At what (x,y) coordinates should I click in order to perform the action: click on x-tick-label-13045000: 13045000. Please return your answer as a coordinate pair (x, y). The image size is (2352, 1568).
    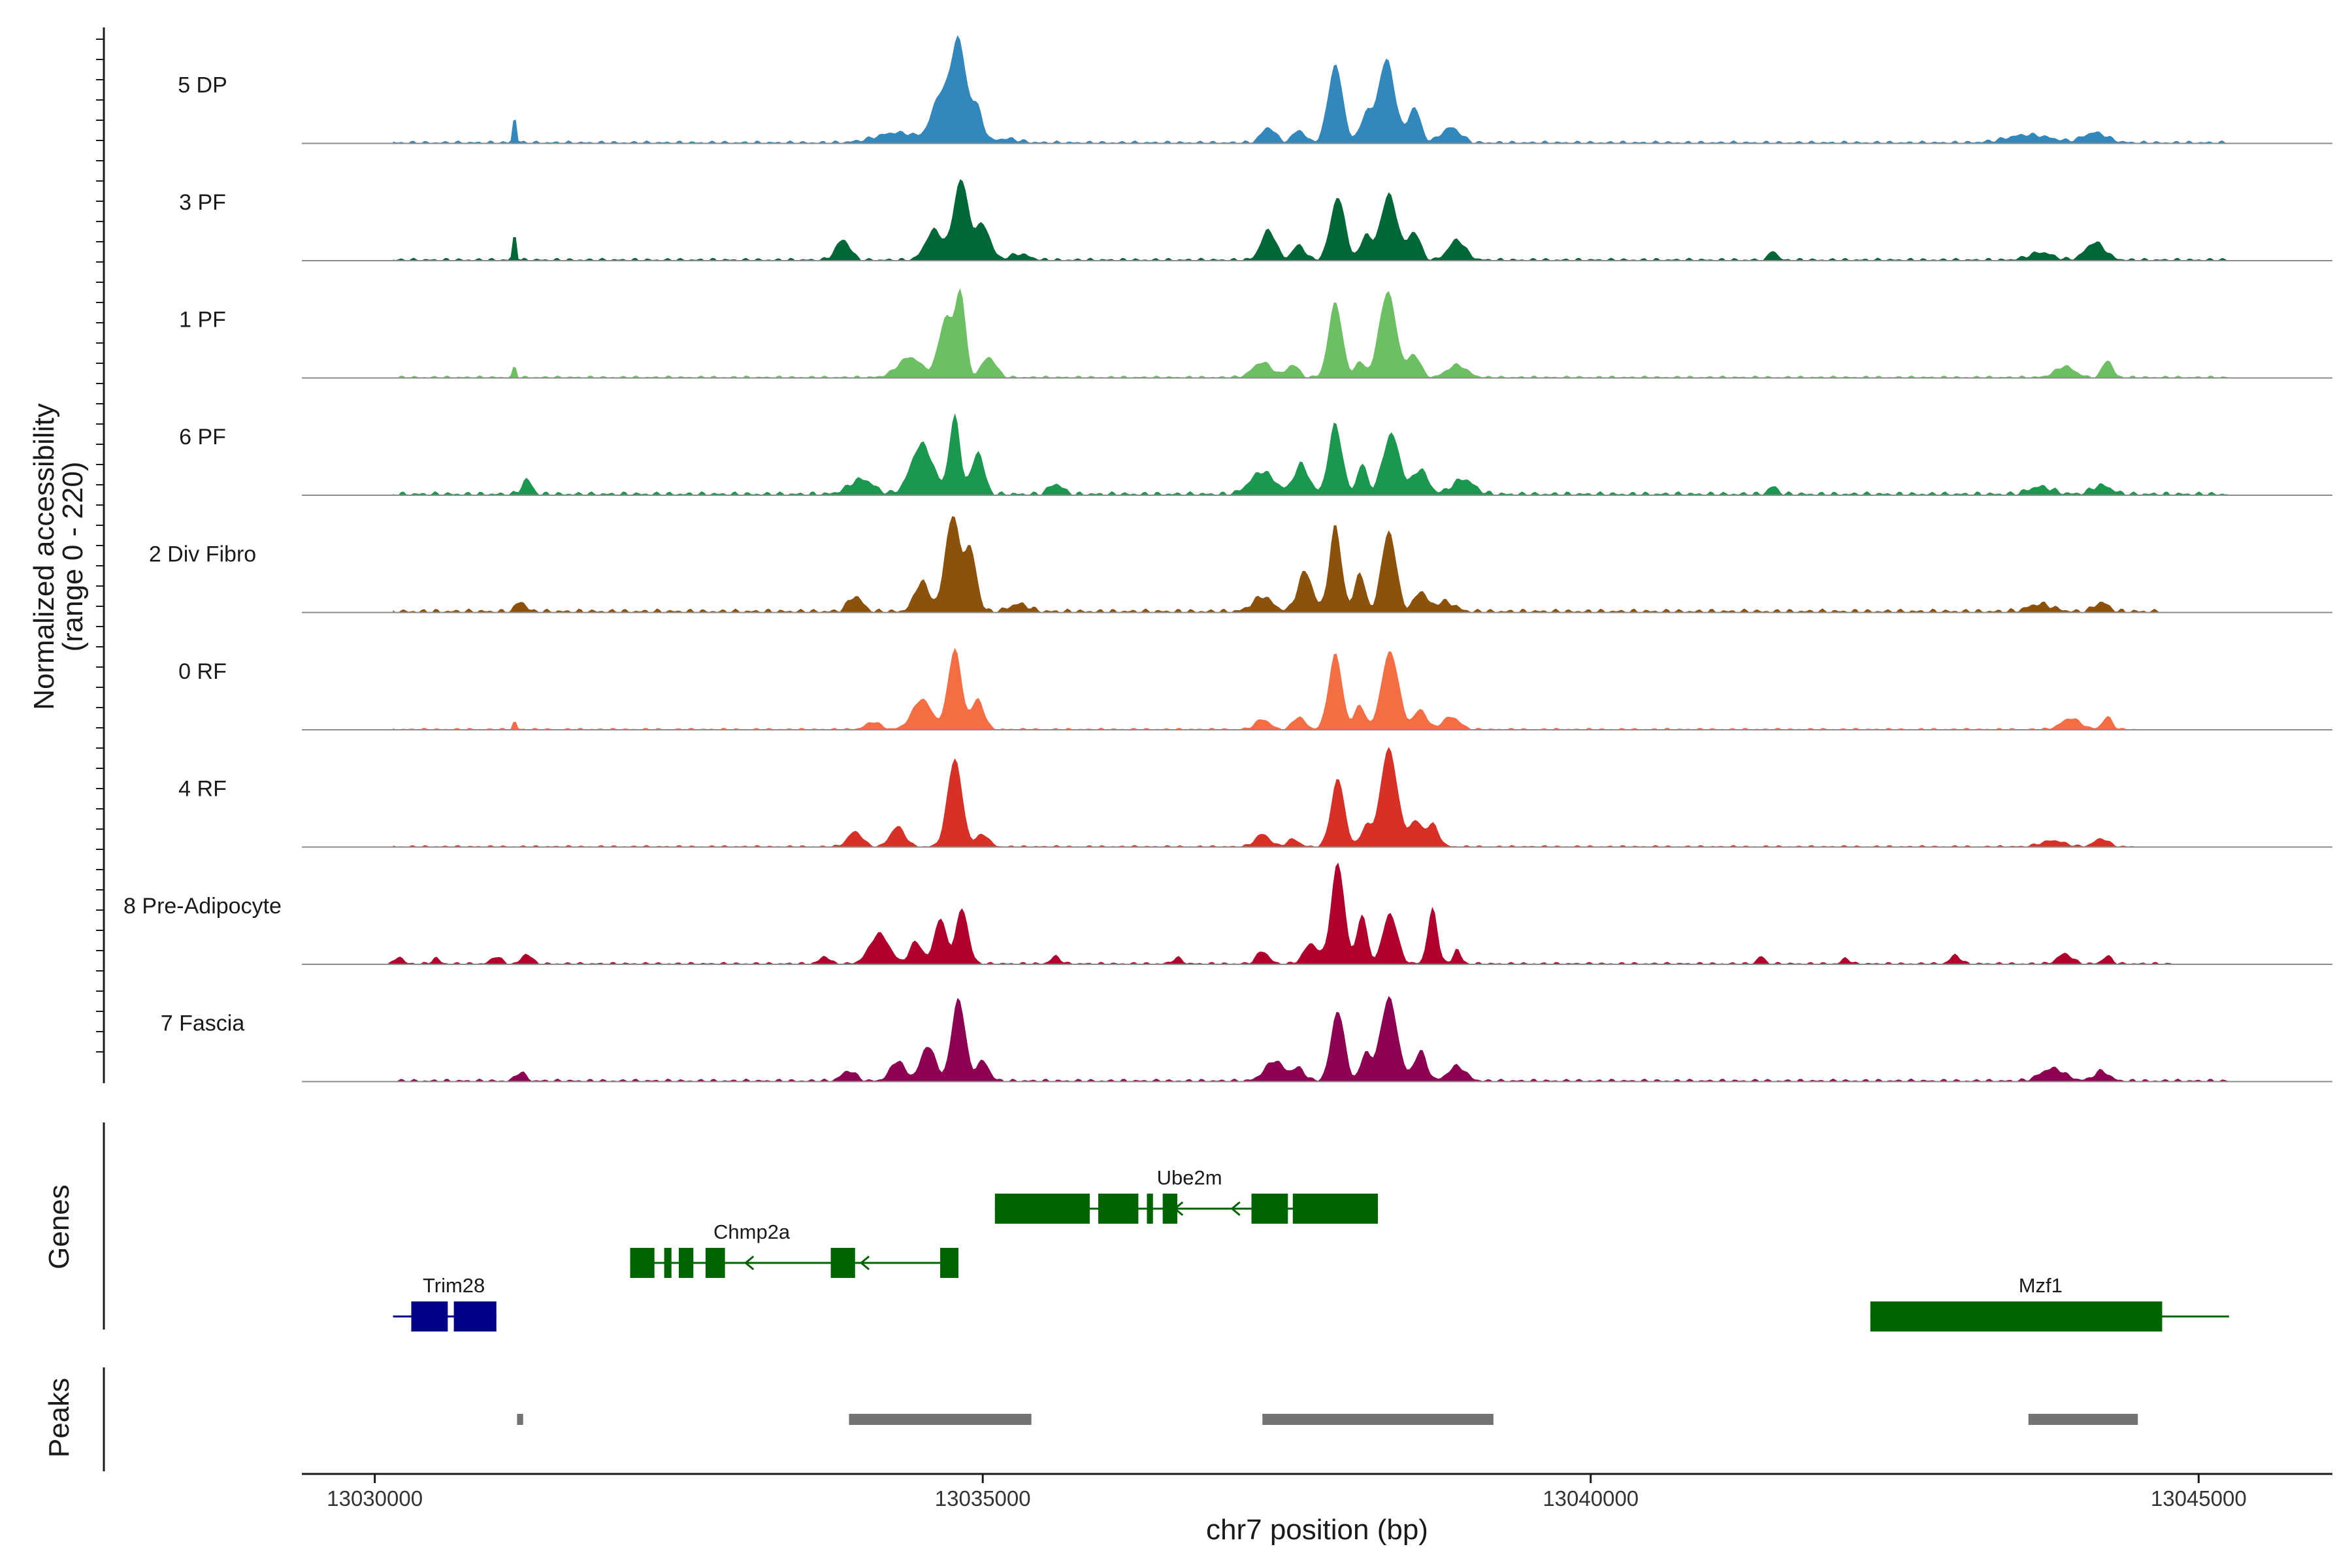
    Looking at the image, I should click on (2199, 1498).